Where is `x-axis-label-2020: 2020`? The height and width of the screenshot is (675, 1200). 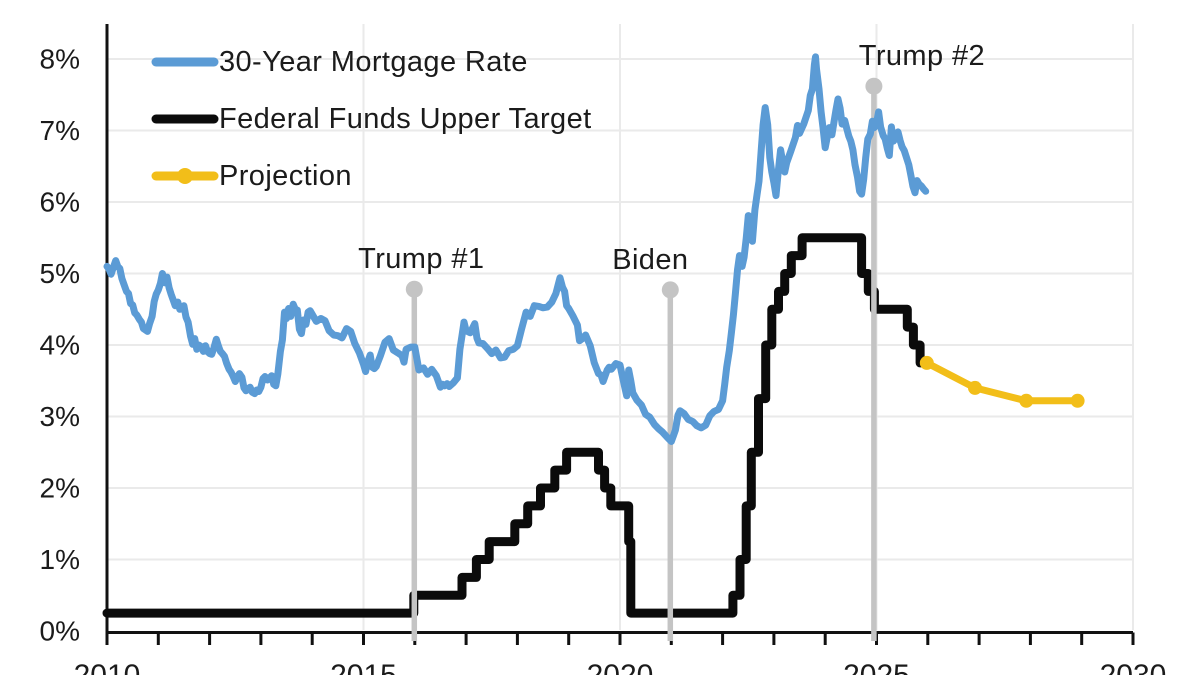
x-axis-label-2020: 2020 is located at coordinates (620, 667).